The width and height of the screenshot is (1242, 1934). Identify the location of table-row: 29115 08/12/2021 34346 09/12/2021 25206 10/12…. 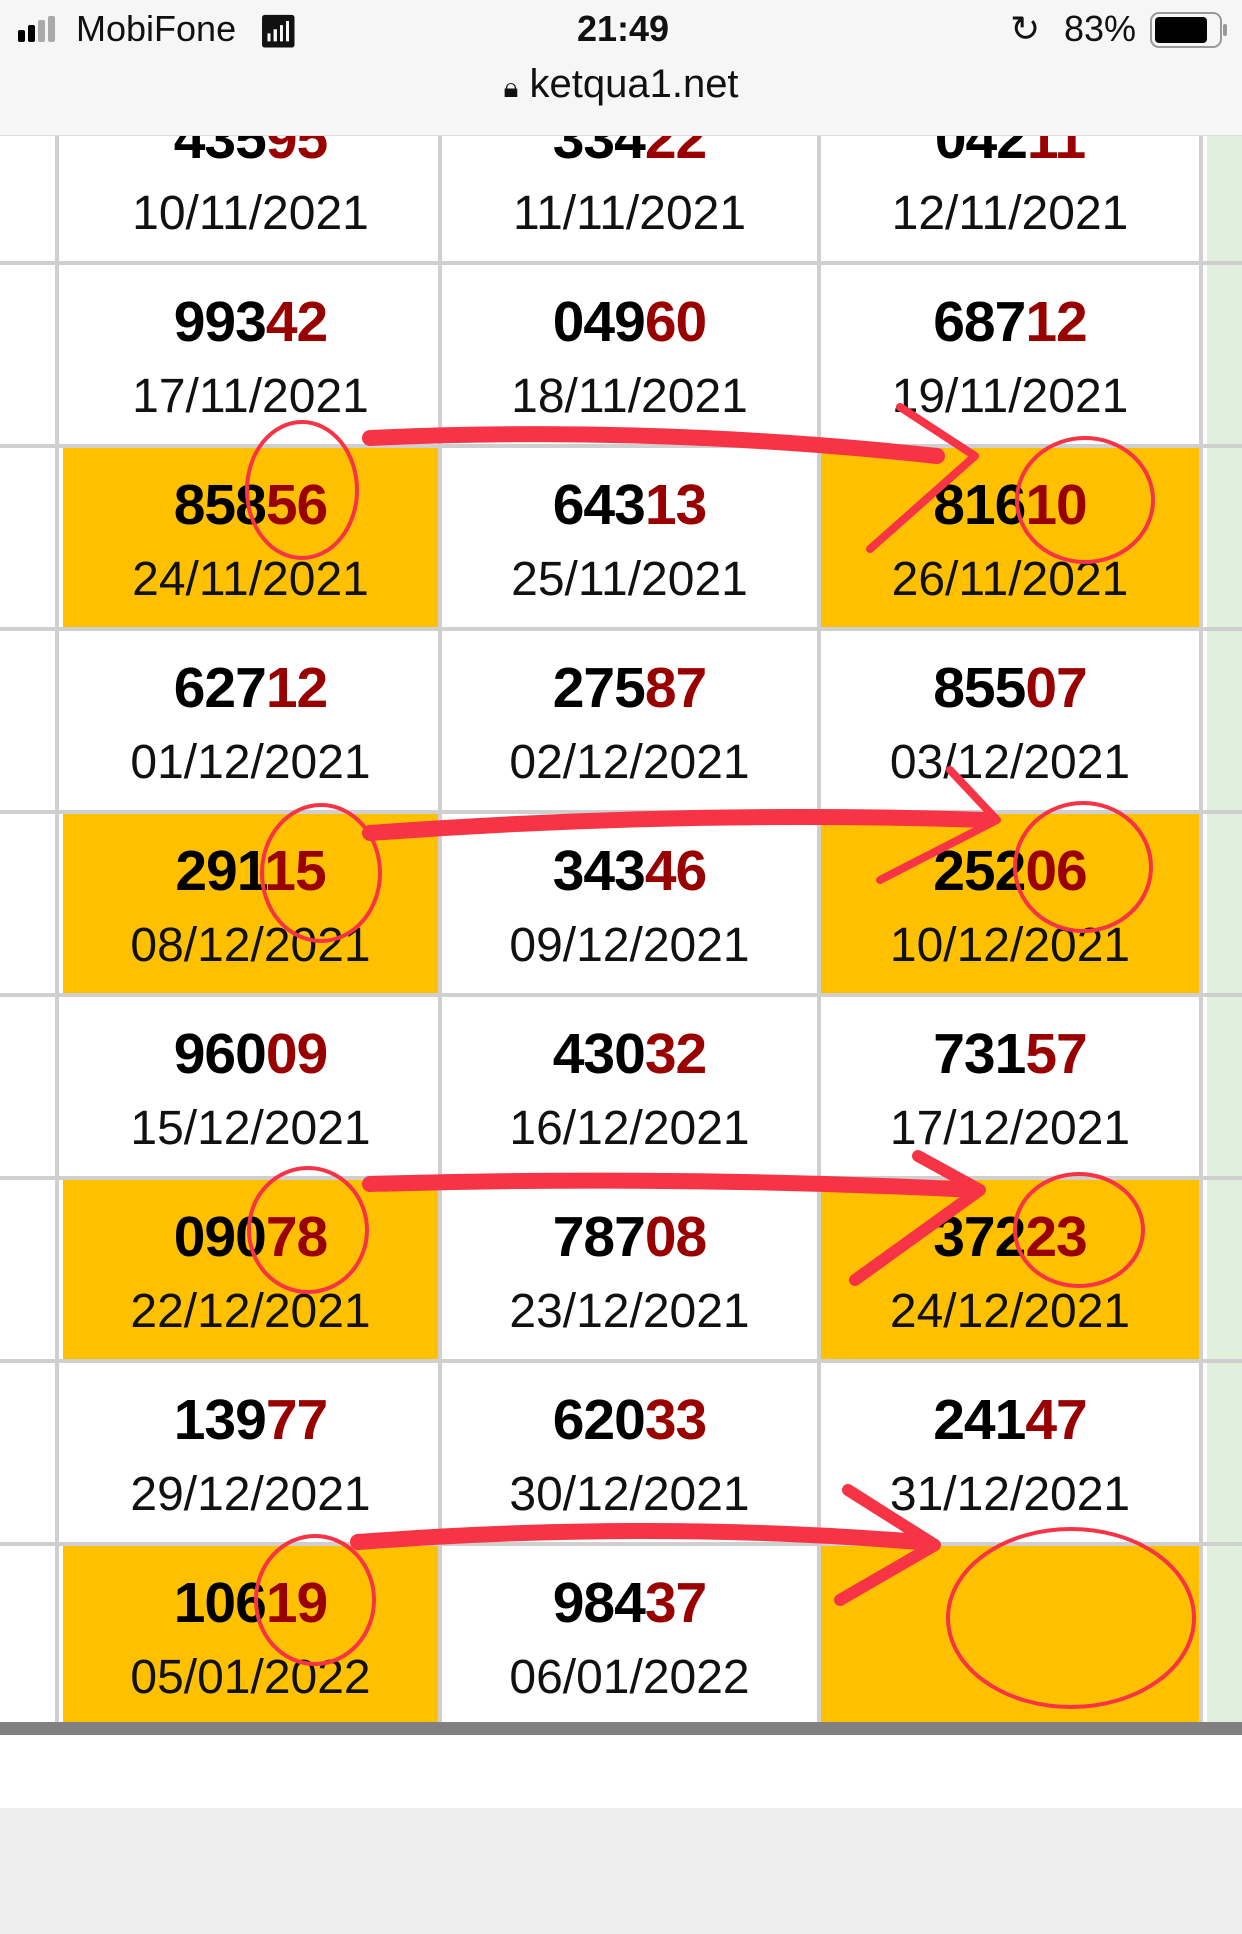
(621, 901).